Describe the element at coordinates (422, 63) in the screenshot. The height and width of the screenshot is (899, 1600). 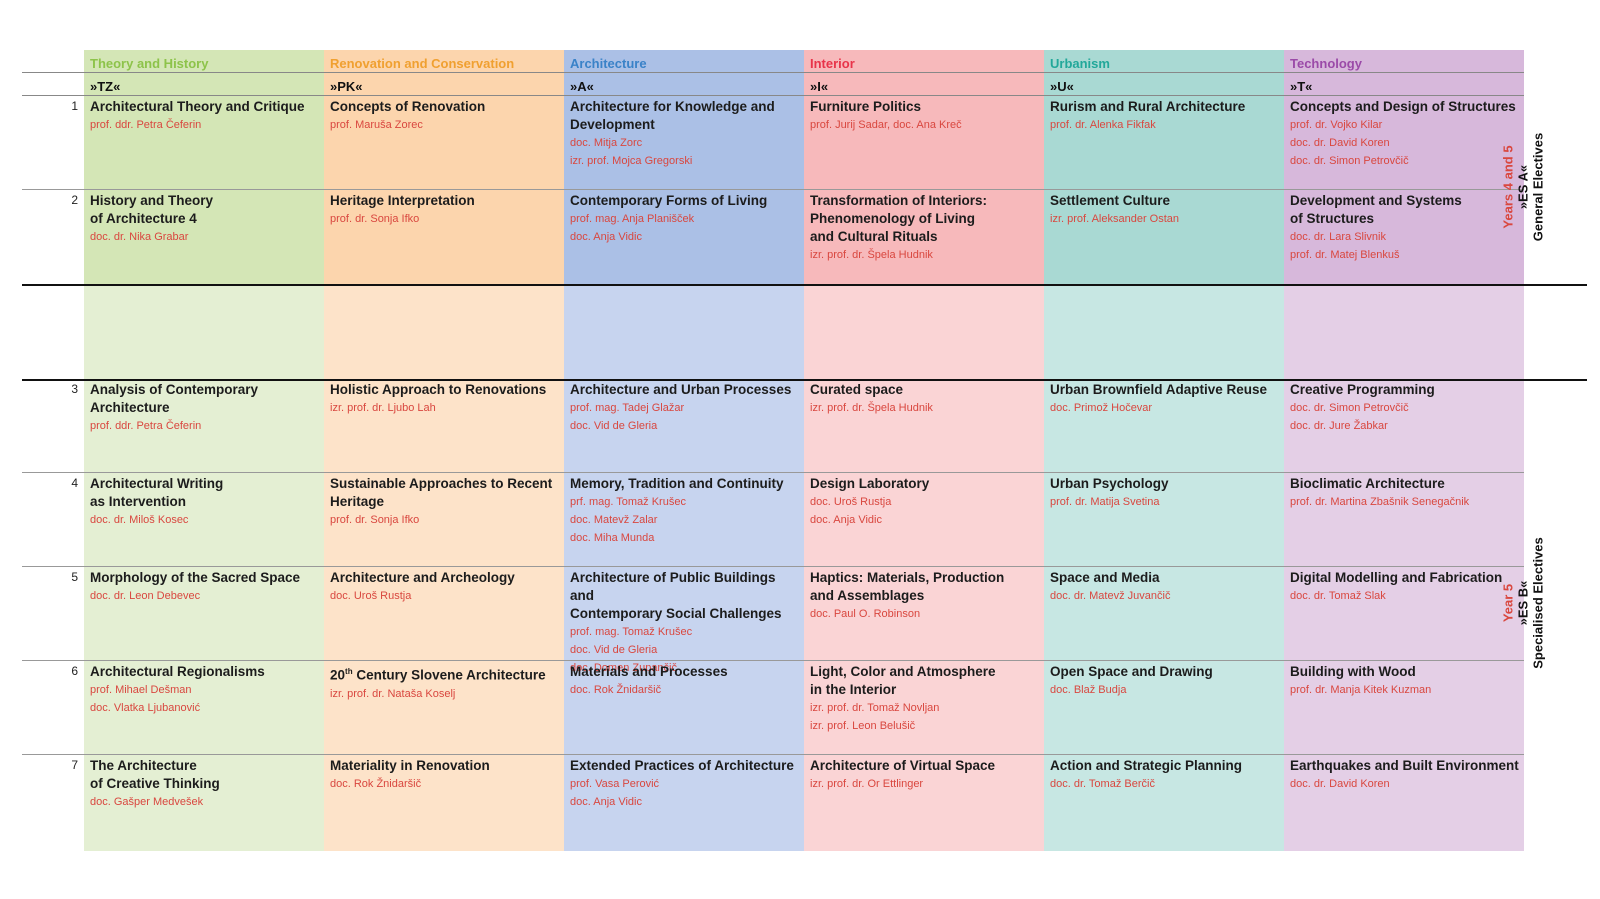
I see `category-header: Renovation and Conservation` at that location.